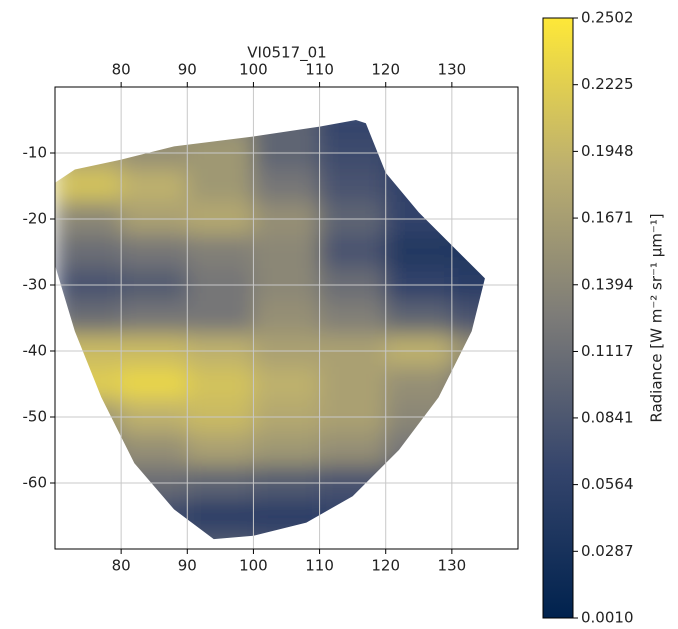 This screenshot has width=678, height=629. I want to click on colorbar-tick-label: 0.1671, so click(607, 218).